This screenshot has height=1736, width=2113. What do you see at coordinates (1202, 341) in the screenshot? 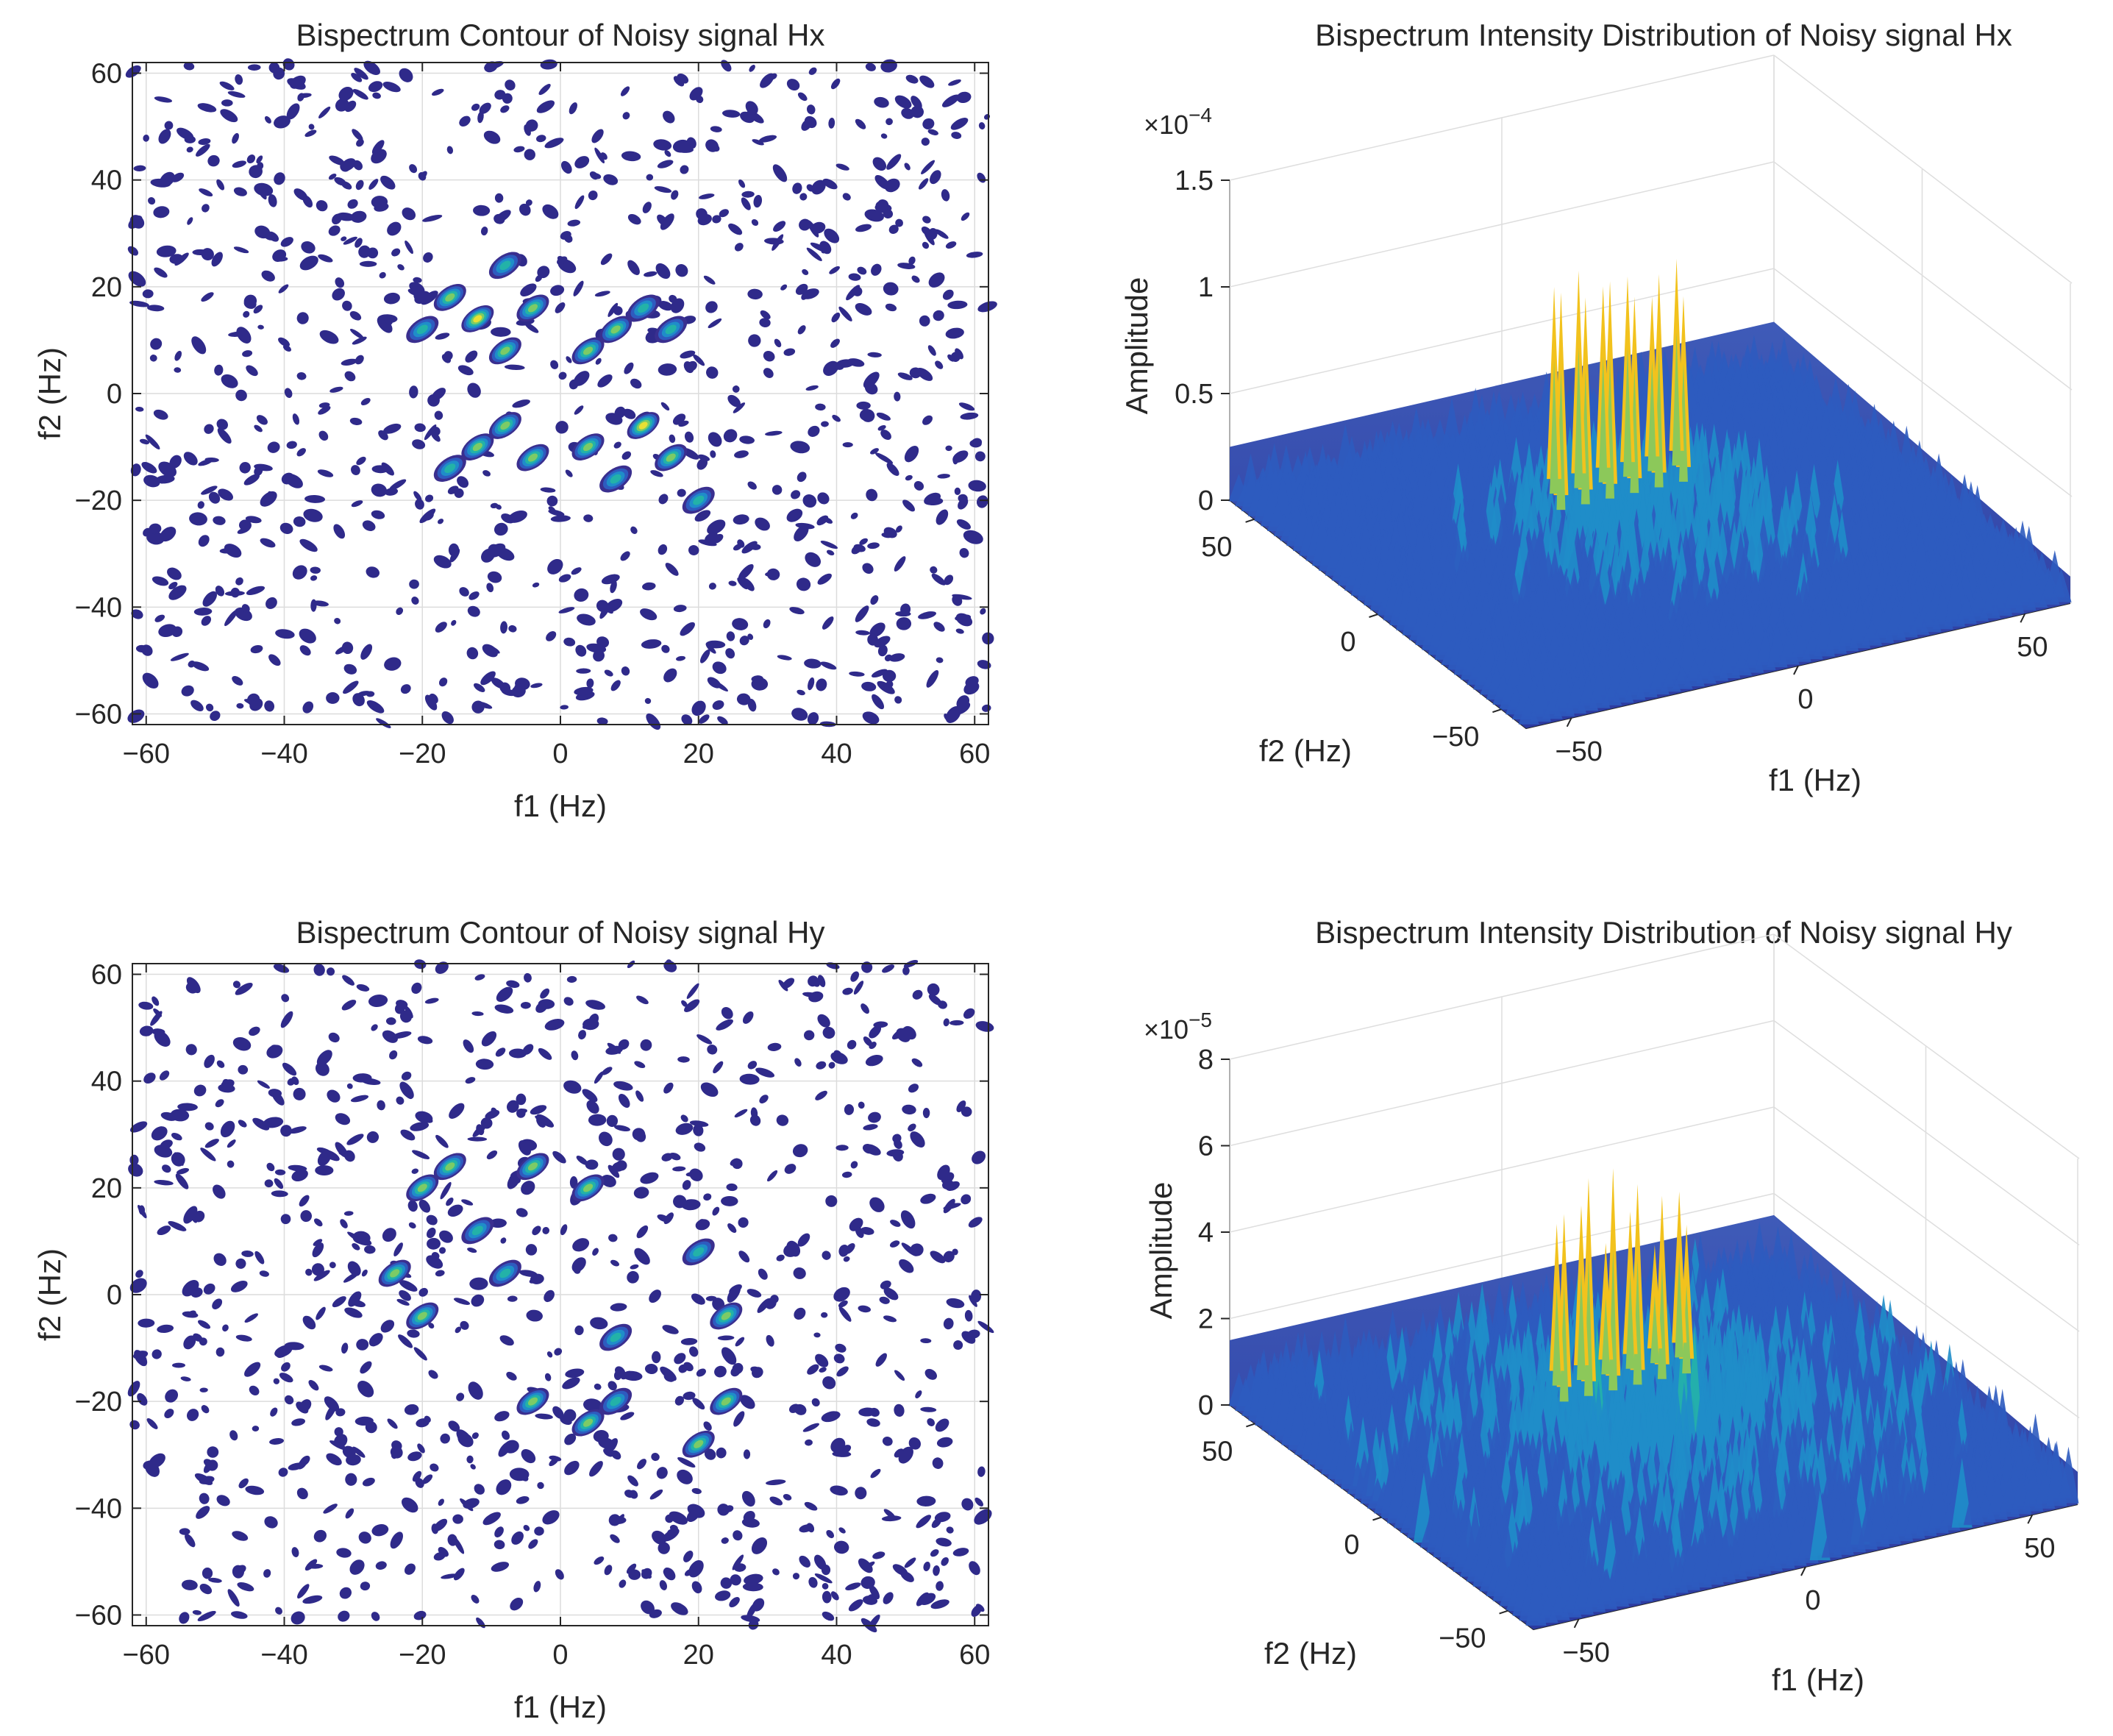
I see `surface-hx-zticks: 00.511.5` at bounding box center [1202, 341].